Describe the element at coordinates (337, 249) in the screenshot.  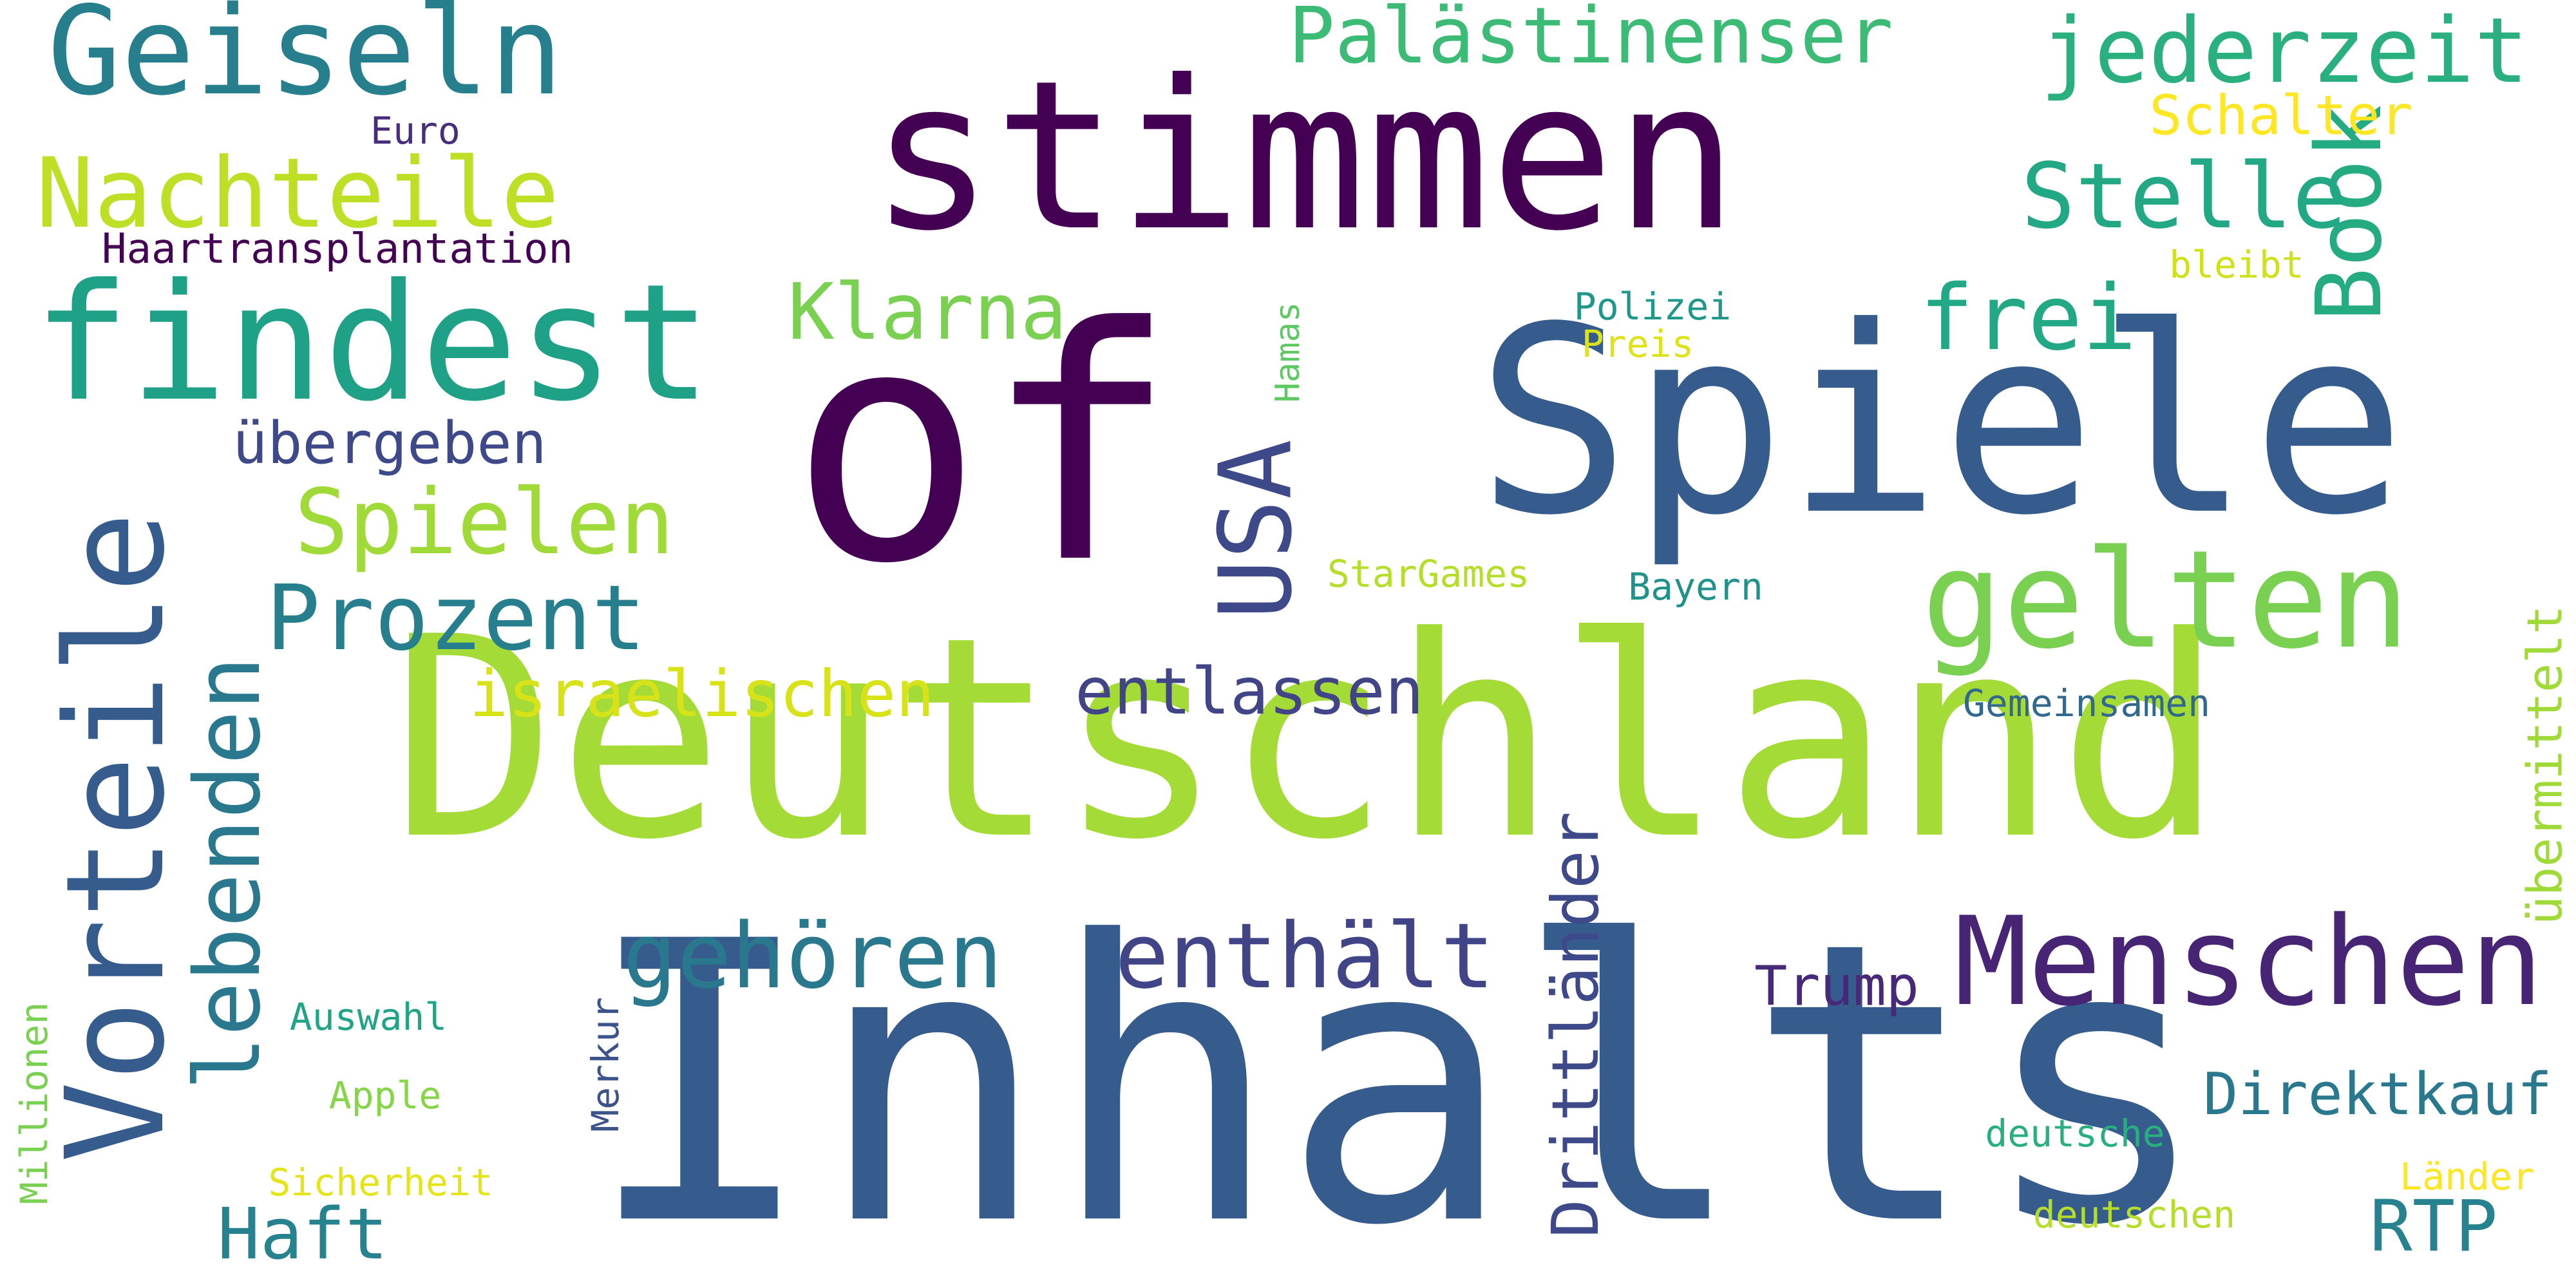
I see `word-haartransplantation: Haartransplantation` at that location.